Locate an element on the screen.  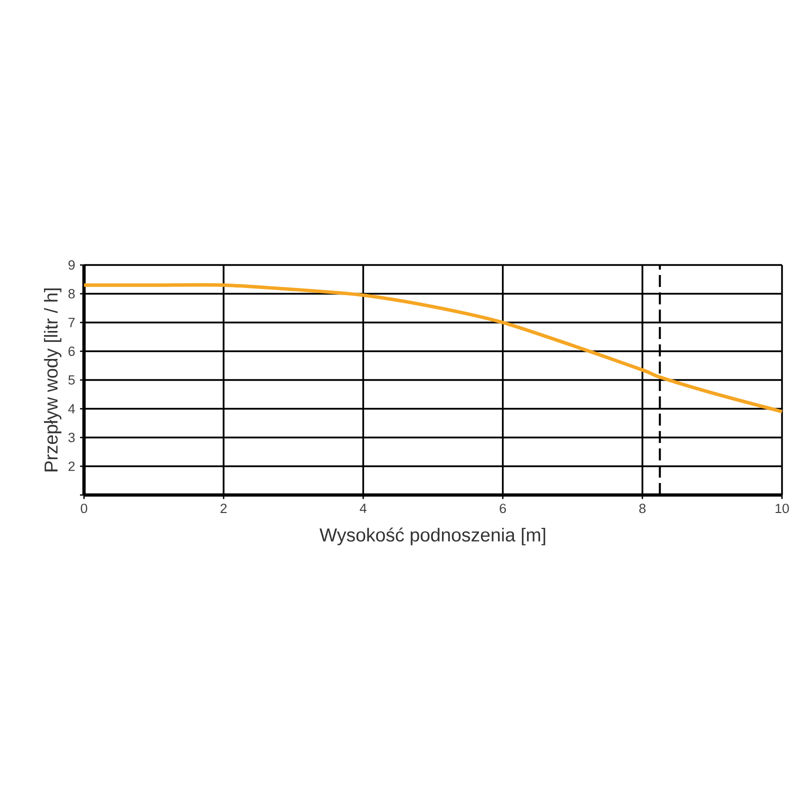
y-tick-label: 9 is located at coordinates (71, 265).